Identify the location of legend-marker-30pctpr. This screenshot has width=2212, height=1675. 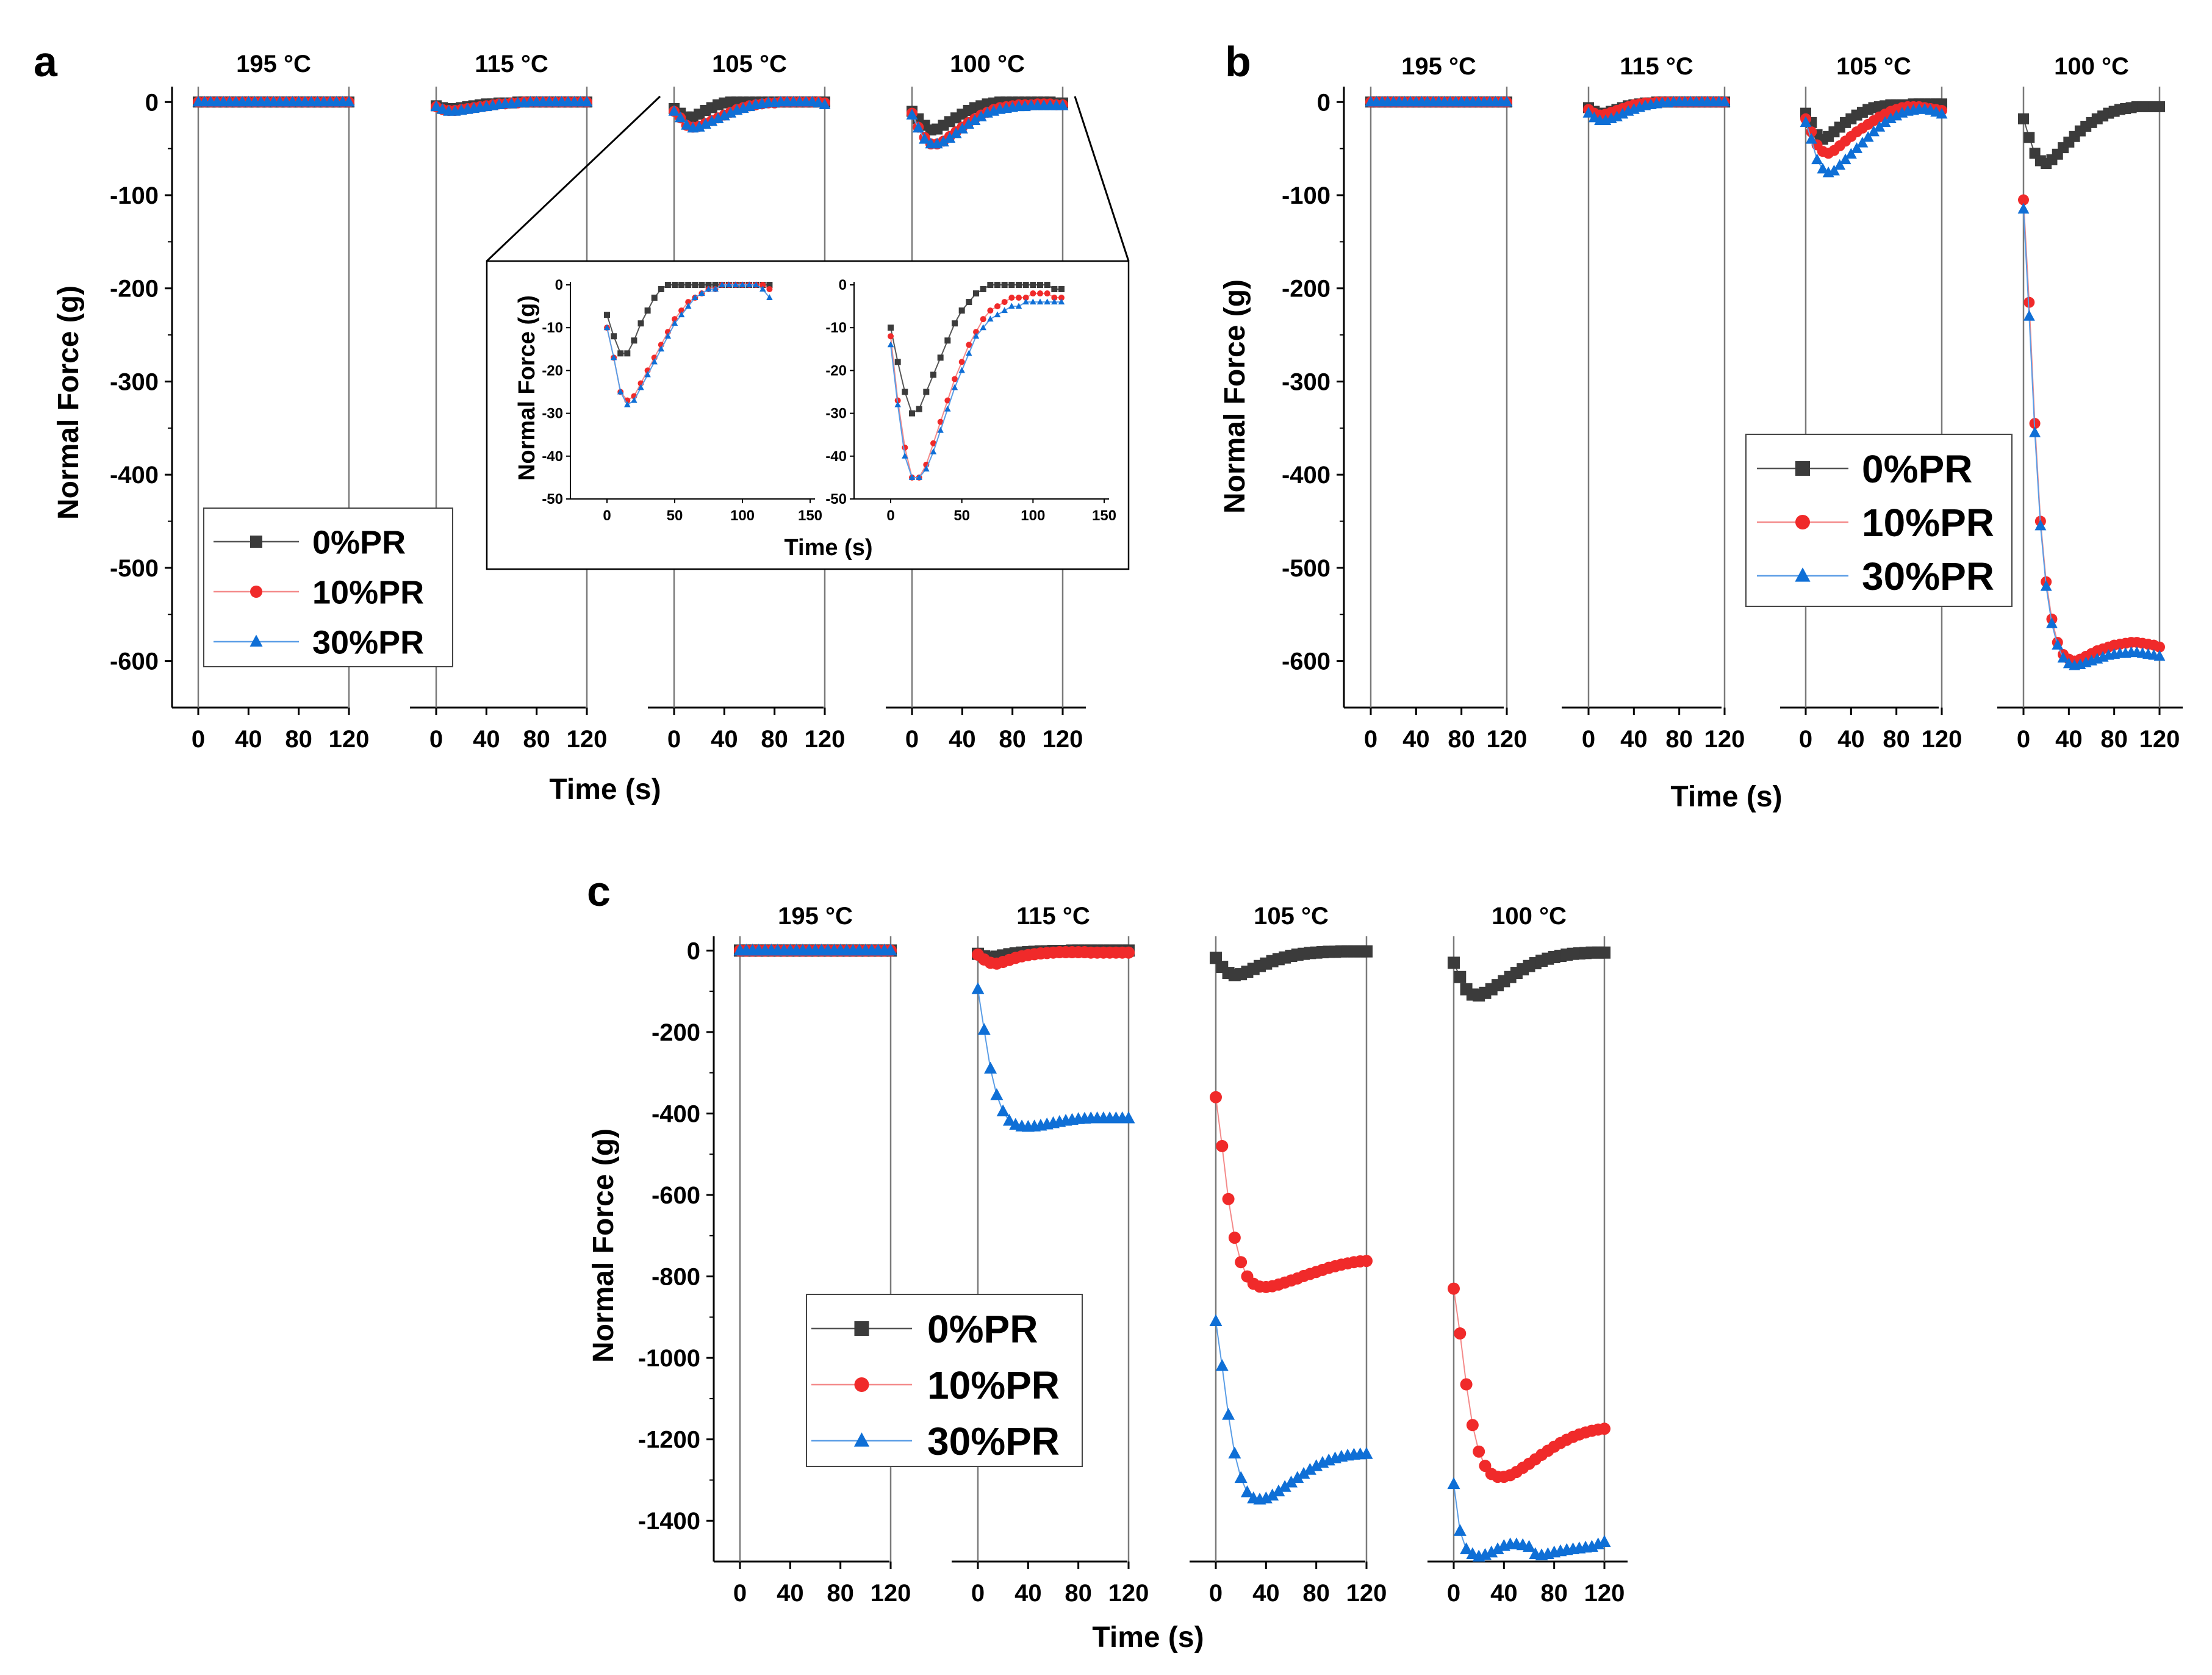
(861, 1439).